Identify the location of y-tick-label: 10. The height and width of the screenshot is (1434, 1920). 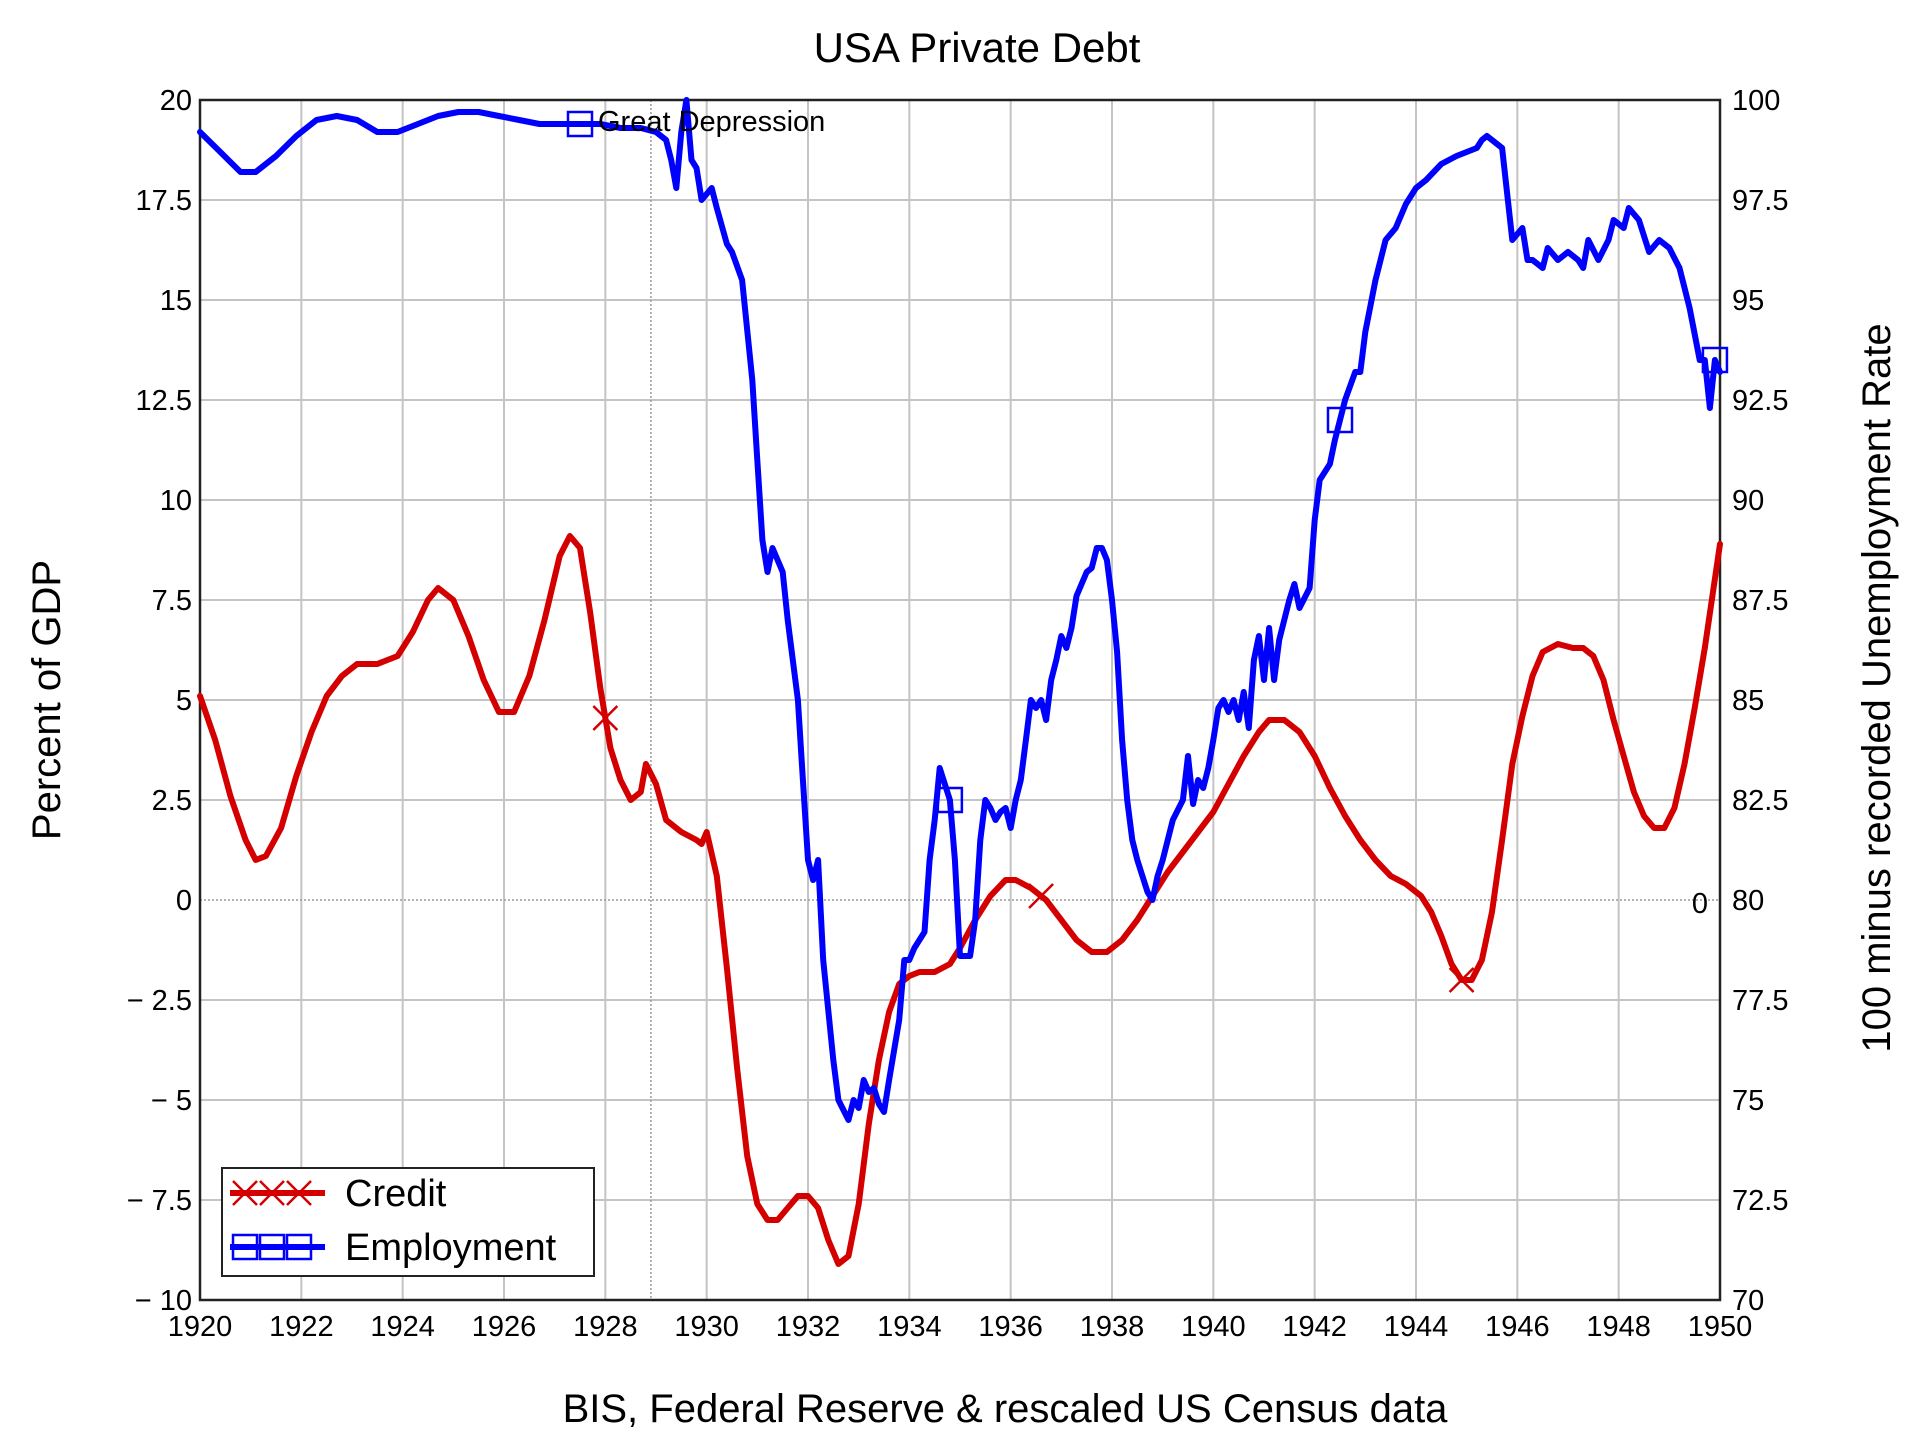
(176, 501).